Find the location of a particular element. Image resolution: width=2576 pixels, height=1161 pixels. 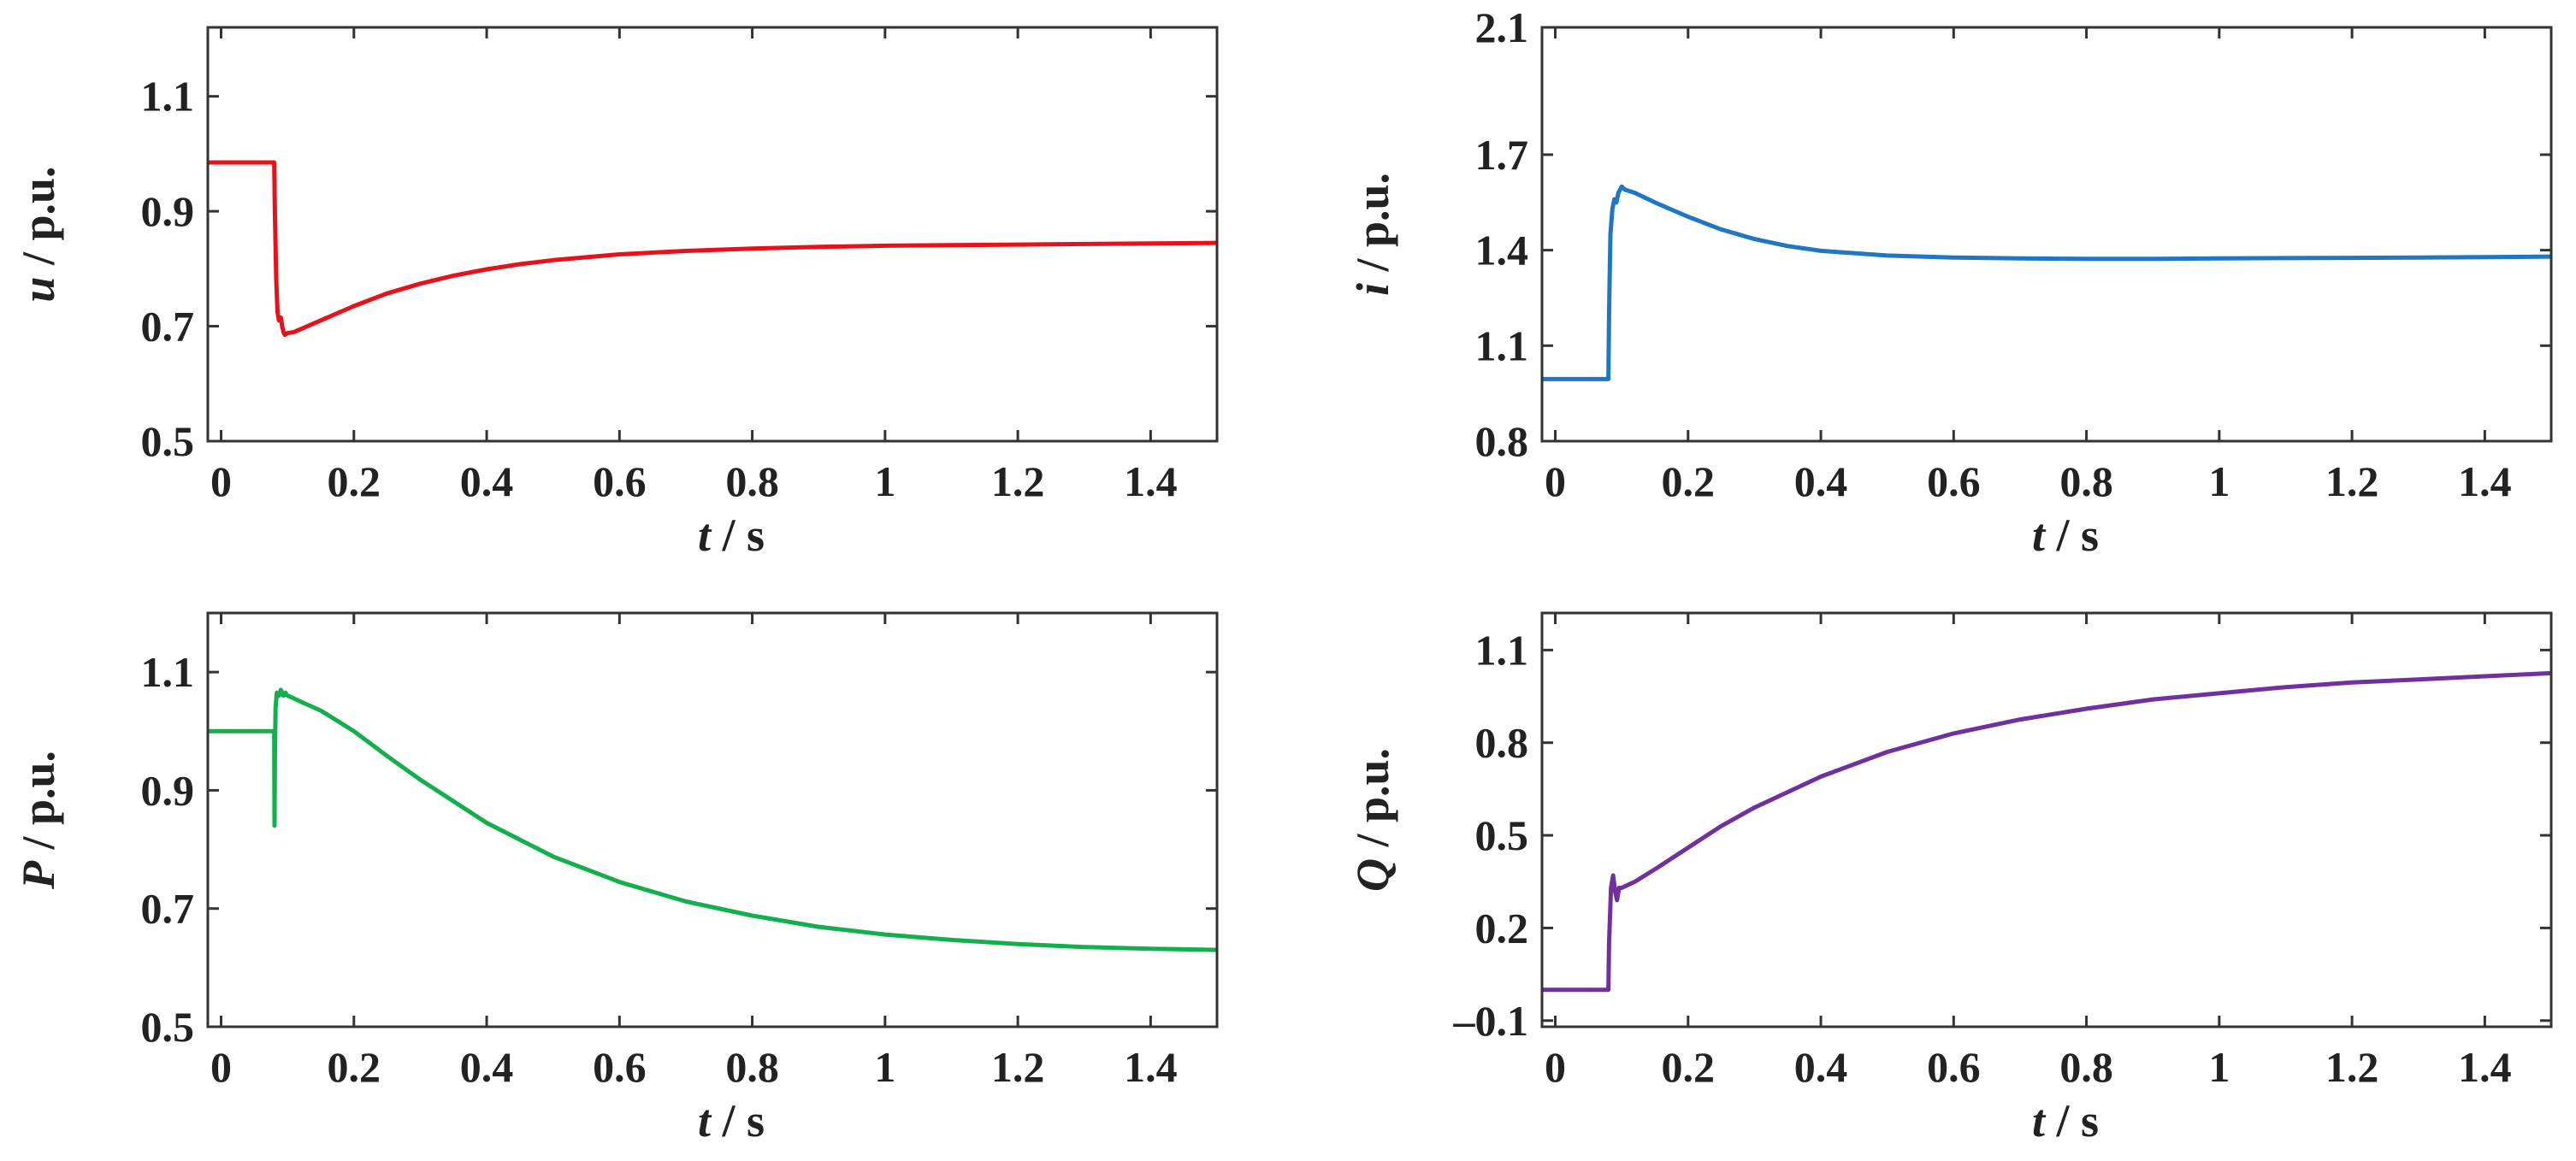

y-axis-var: u is located at coordinates (38, 290).